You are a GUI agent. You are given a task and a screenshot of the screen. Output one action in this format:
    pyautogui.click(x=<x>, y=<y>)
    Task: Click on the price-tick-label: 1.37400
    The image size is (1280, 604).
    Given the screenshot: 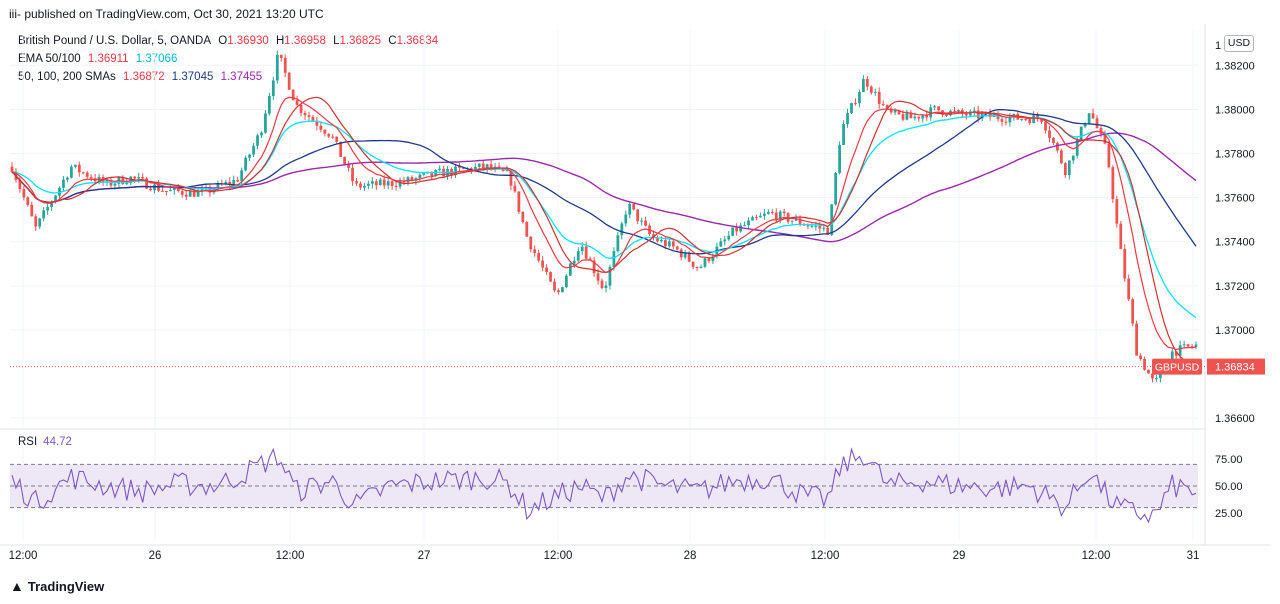 What is the action you would take?
    pyautogui.click(x=1235, y=243)
    